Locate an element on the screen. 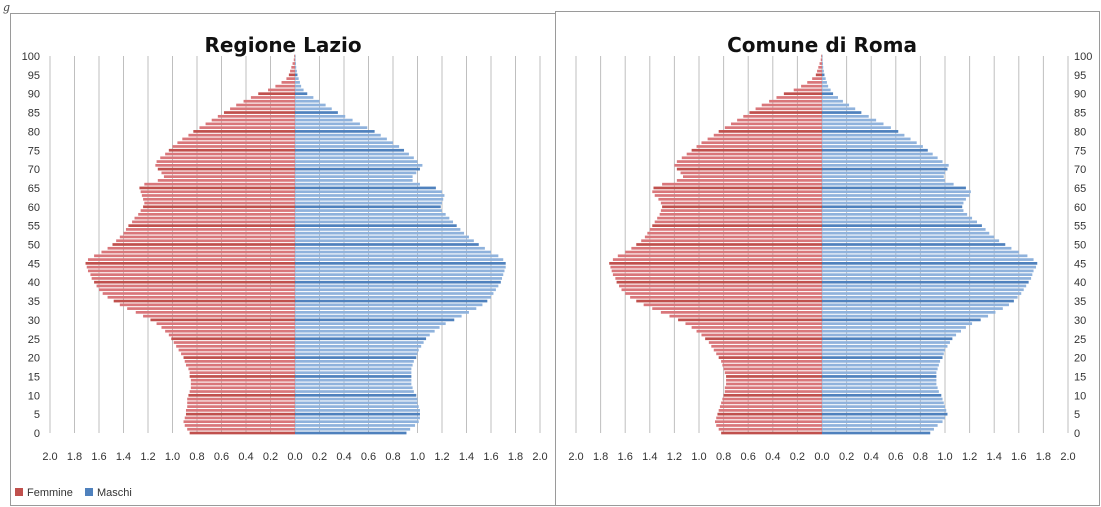 Image resolution: width=1101 pixels, height=507 pixels. y-tick-label: 15 is located at coordinates (34, 377).